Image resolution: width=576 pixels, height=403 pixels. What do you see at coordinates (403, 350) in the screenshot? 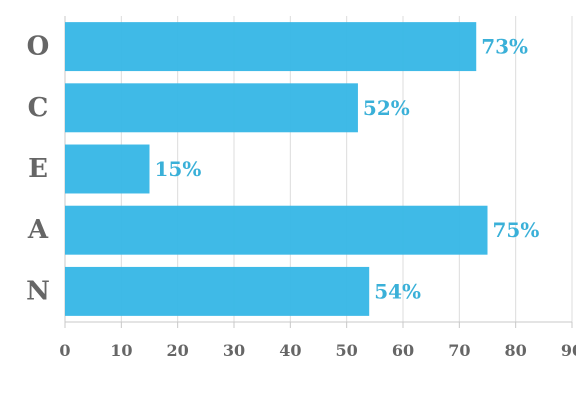
I see `x-tick-label-60: 60` at bounding box center [403, 350].